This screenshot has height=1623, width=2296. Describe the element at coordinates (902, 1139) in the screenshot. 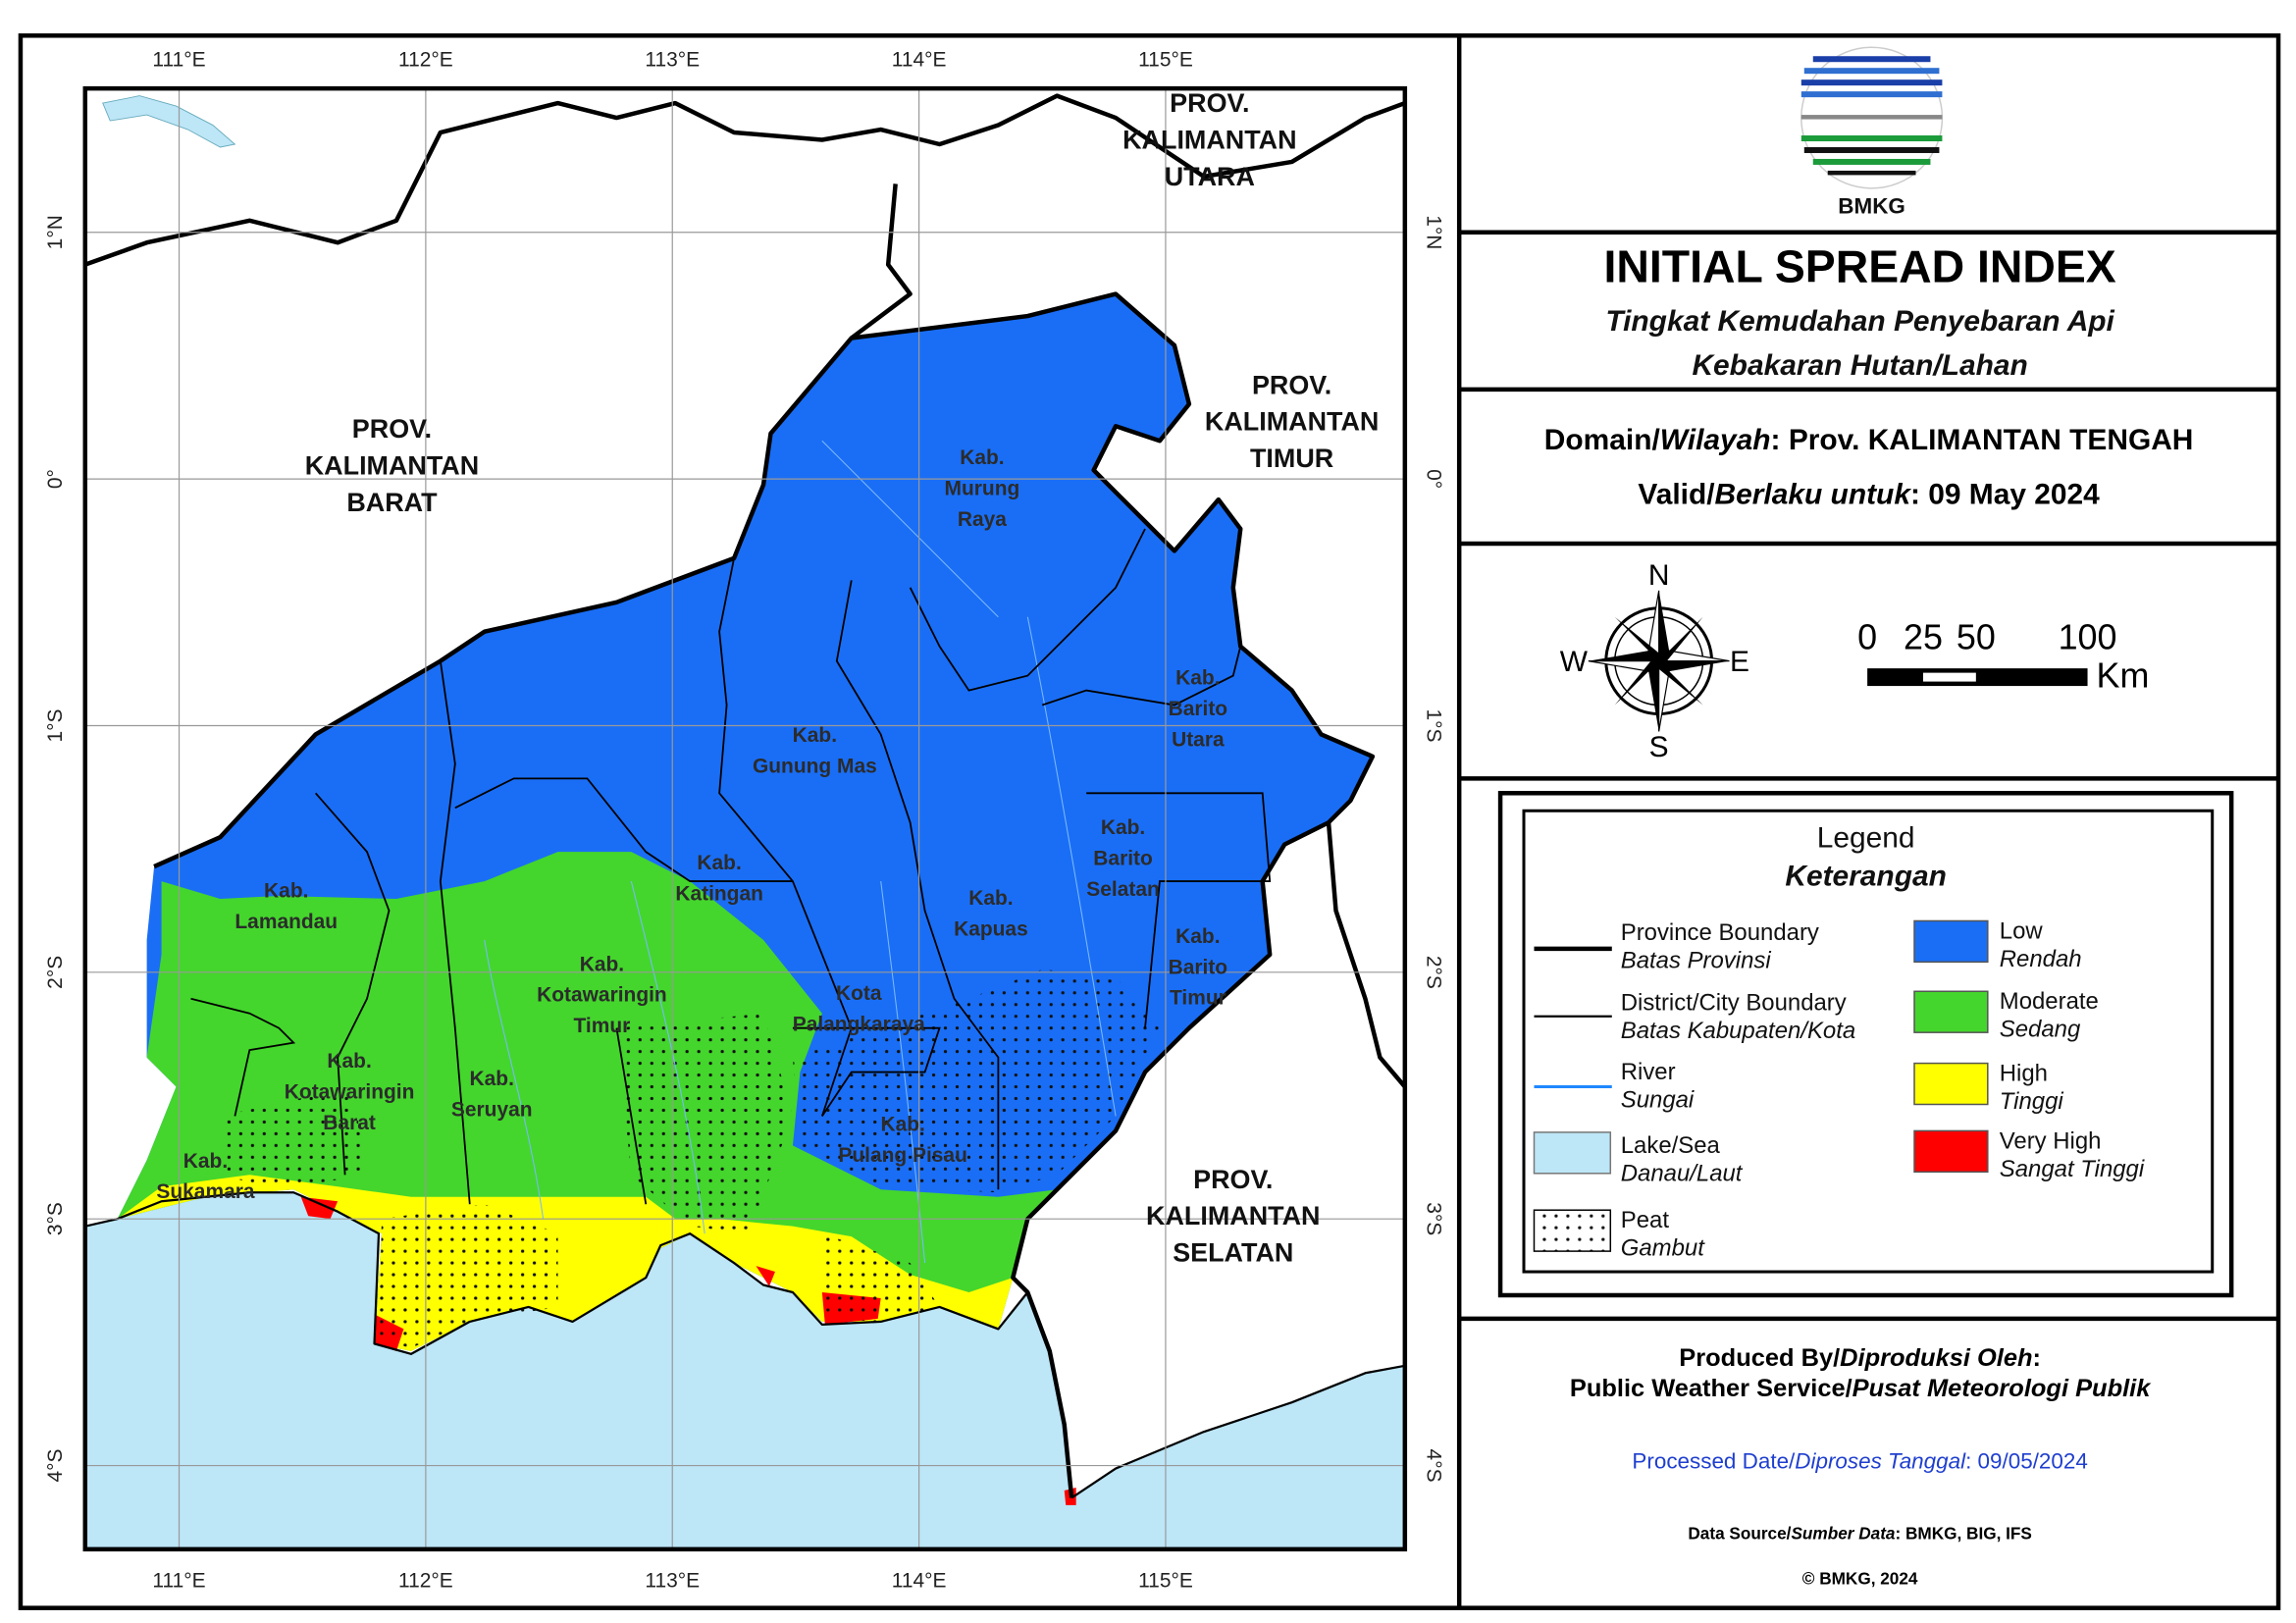

I see `district-label: Kab. Pulang Pisau` at that location.